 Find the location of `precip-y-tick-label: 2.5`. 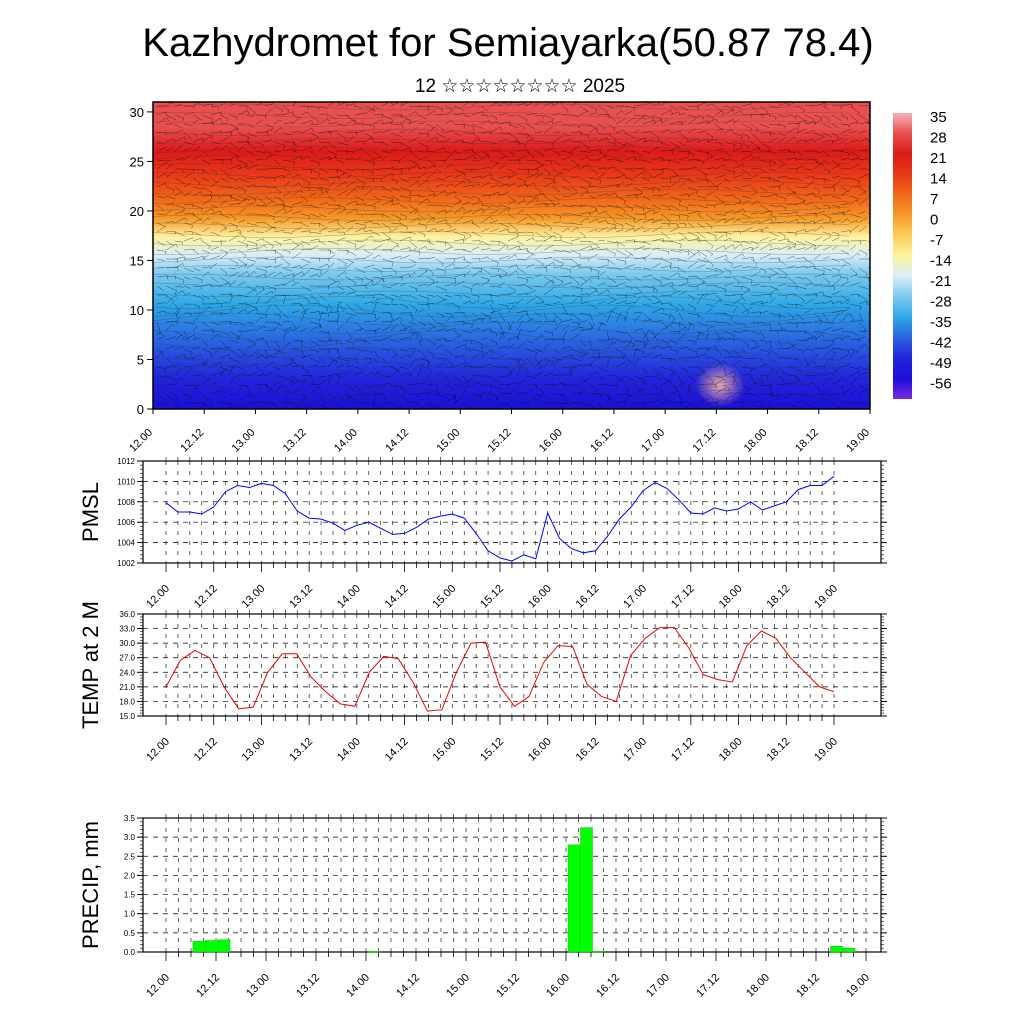

precip-y-tick-label: 2.5 is located at coordinates (130, 856).